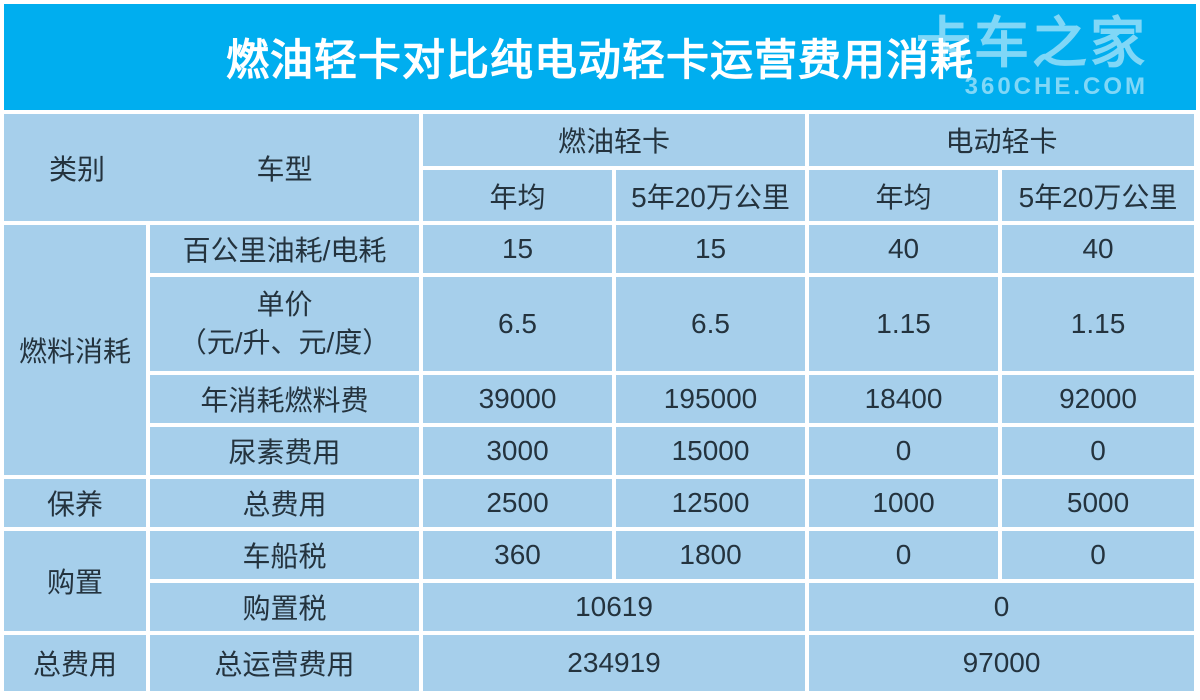  I want to click on value-cell: 2500, so click(518, 503).